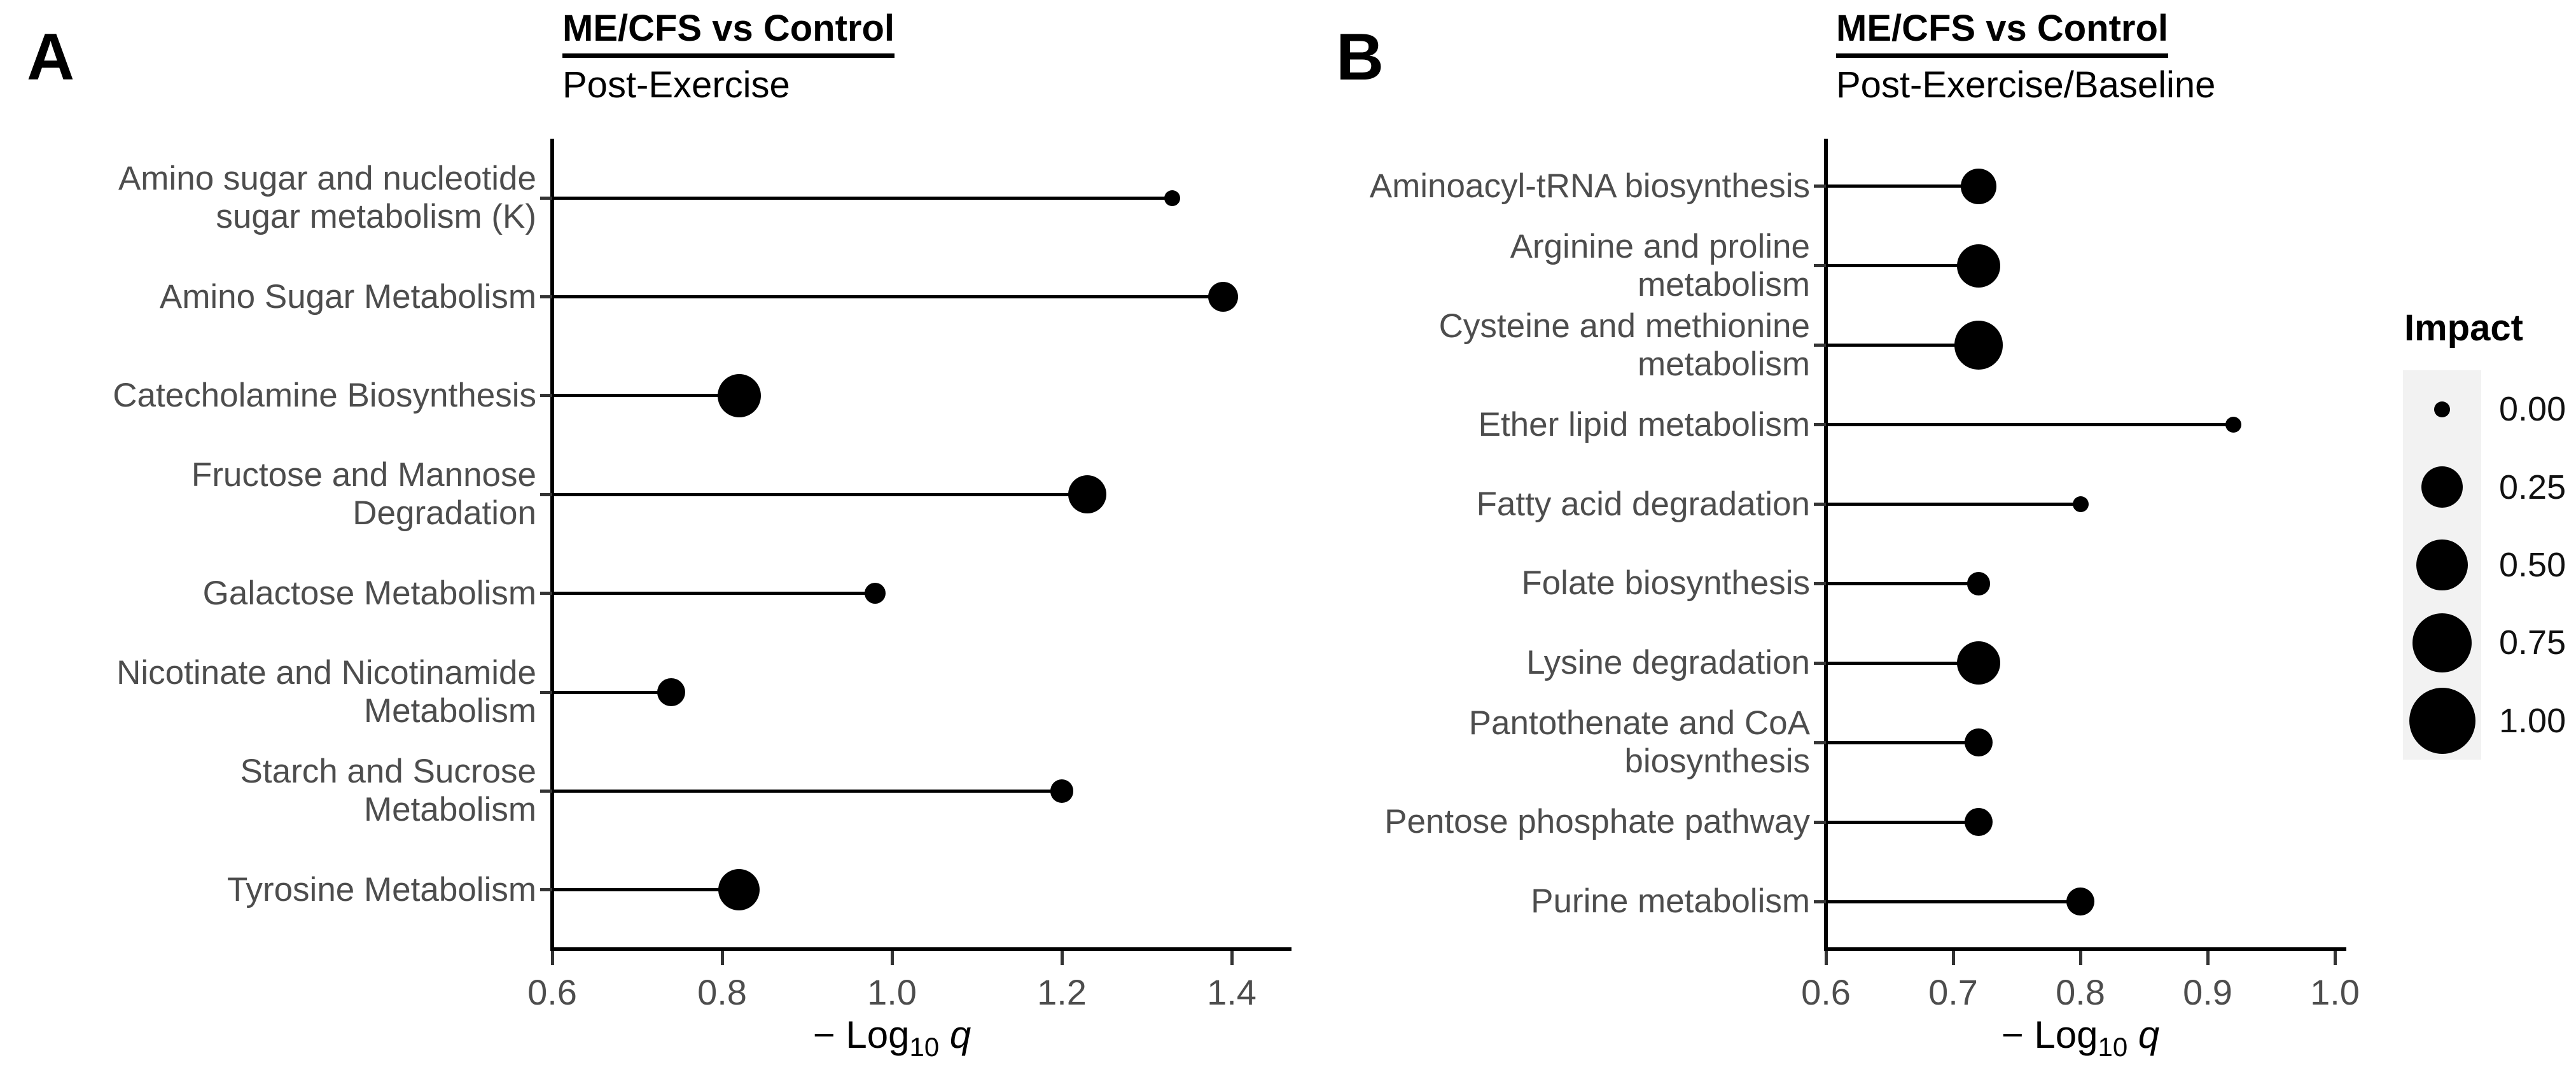 This screenshot has width=2576, height=1072. Describe the element at coordinates (891, 1037) in the screenshot. I see `panel-a-x-axis-label: − Log10 q` at that location.